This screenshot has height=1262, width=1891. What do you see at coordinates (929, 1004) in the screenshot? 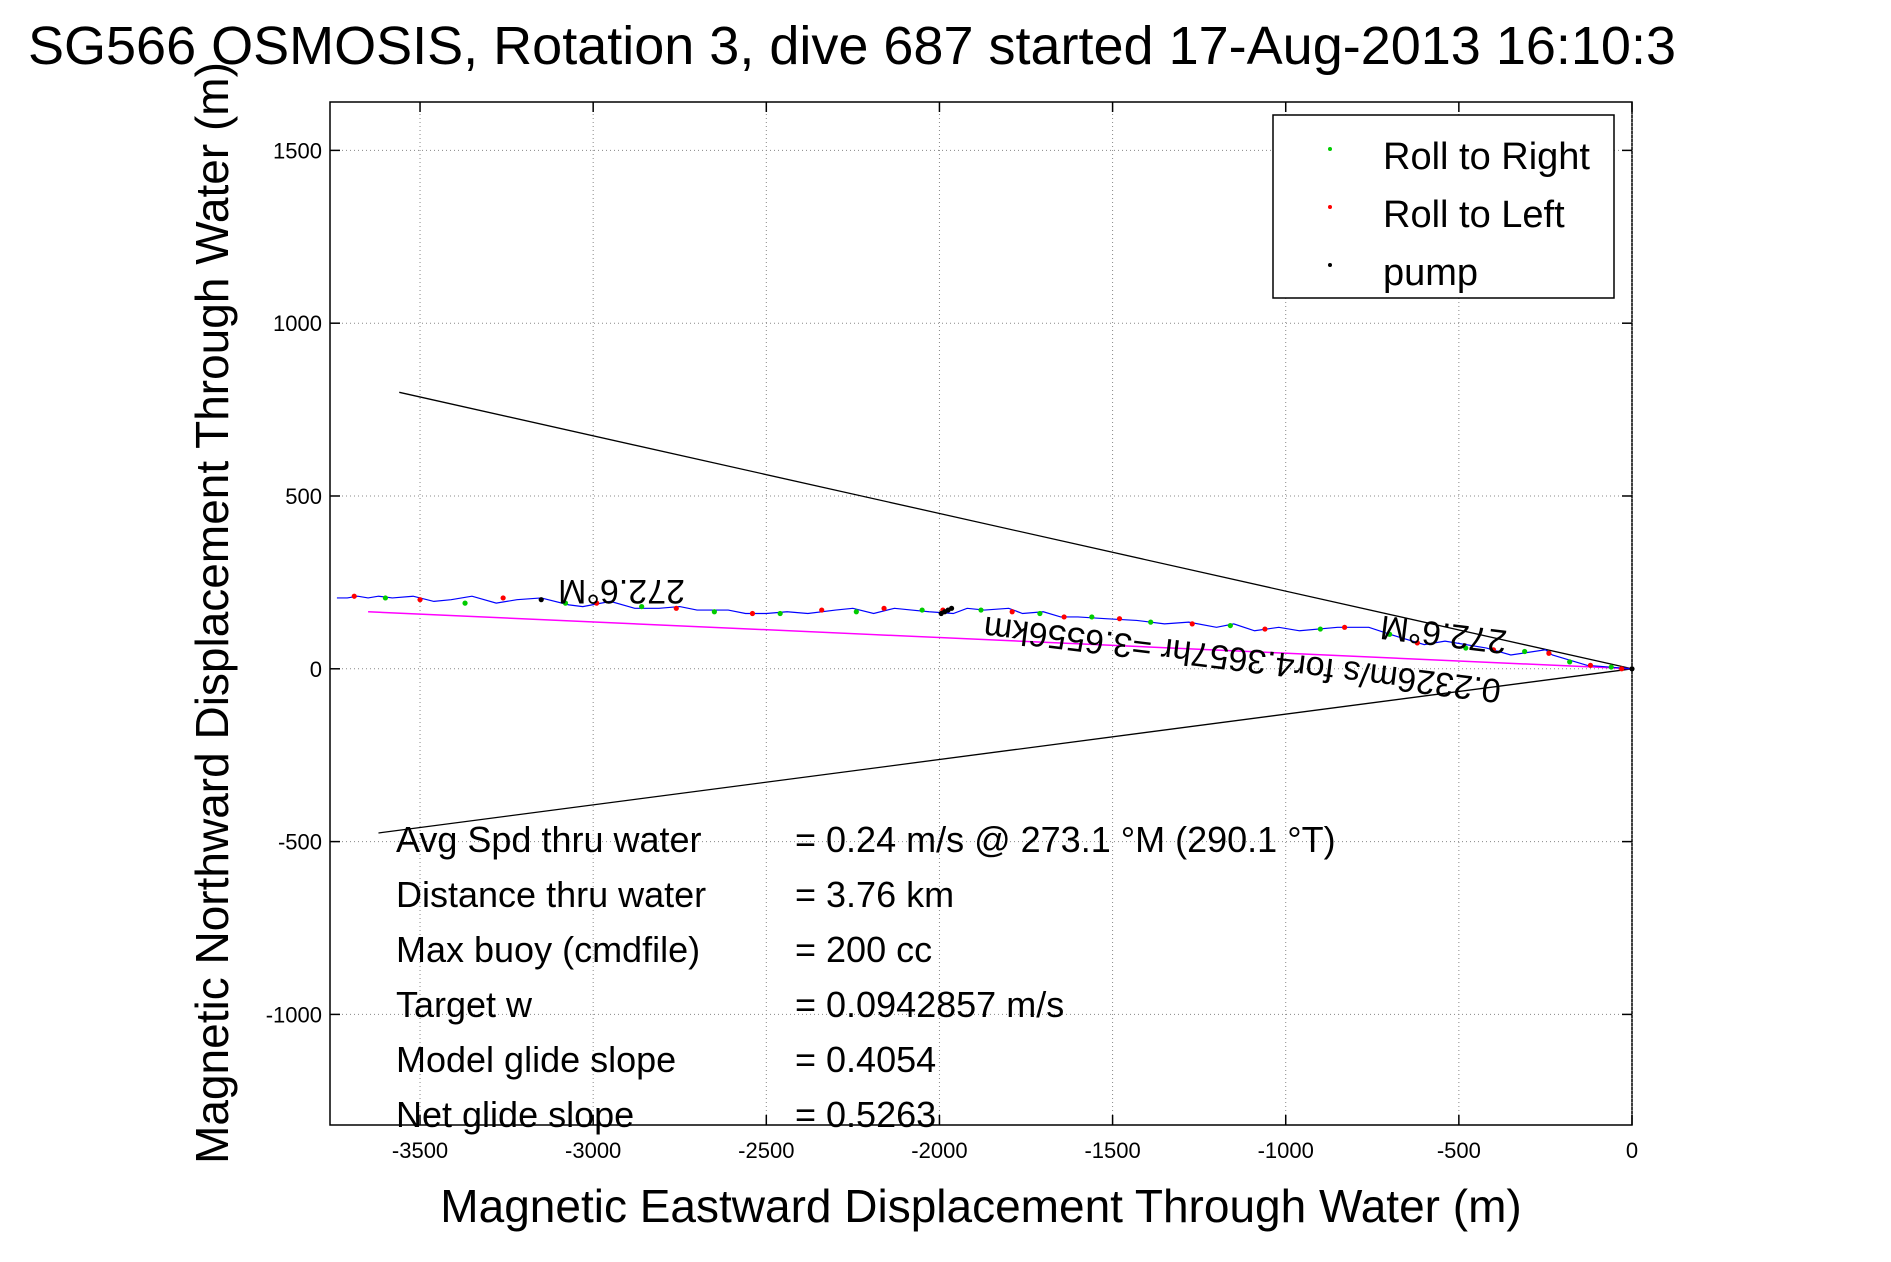
I see `stat-value-target-w: = 0.0942857 m/s` at bounding box center [929, 1004].